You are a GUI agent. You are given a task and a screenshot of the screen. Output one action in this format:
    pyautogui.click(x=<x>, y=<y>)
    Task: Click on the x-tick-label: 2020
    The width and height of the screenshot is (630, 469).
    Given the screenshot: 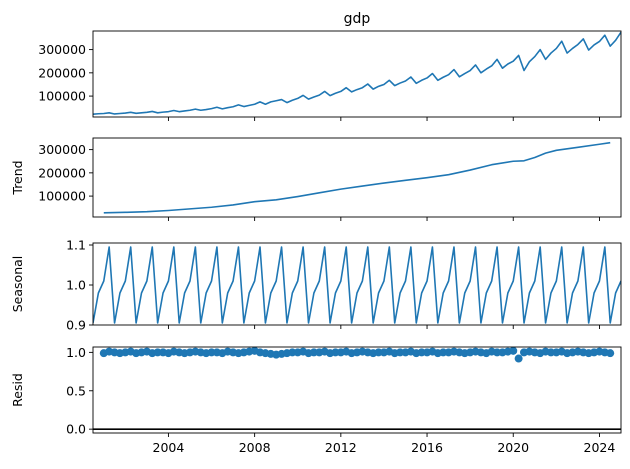 What is the action you would take?
    pyautogui.click(x=513, y=447)
    